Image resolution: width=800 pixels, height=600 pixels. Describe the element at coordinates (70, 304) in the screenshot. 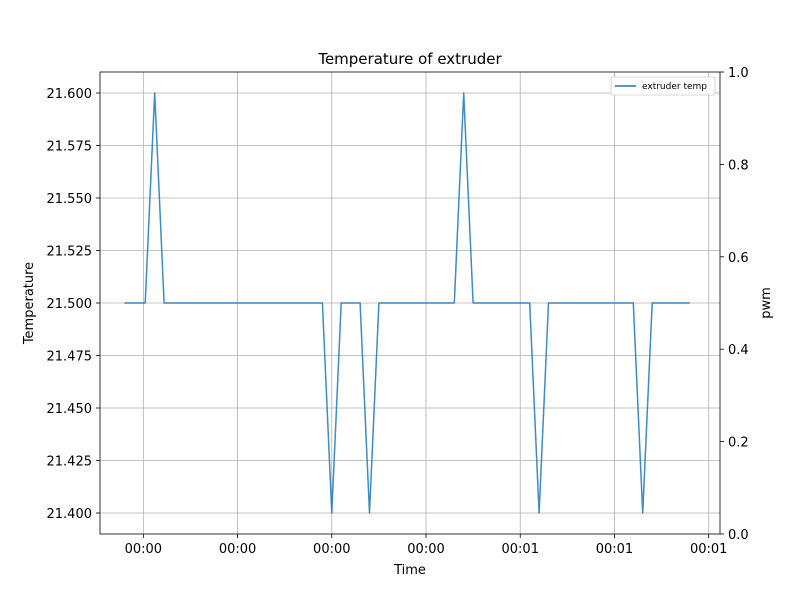

I see `y-tick-label: 21.500` at that location.